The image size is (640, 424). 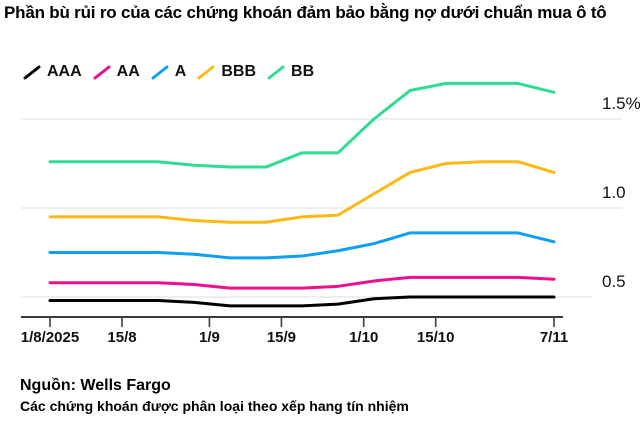 I want to click on series-line-aaa, so click(x=302, y=301).